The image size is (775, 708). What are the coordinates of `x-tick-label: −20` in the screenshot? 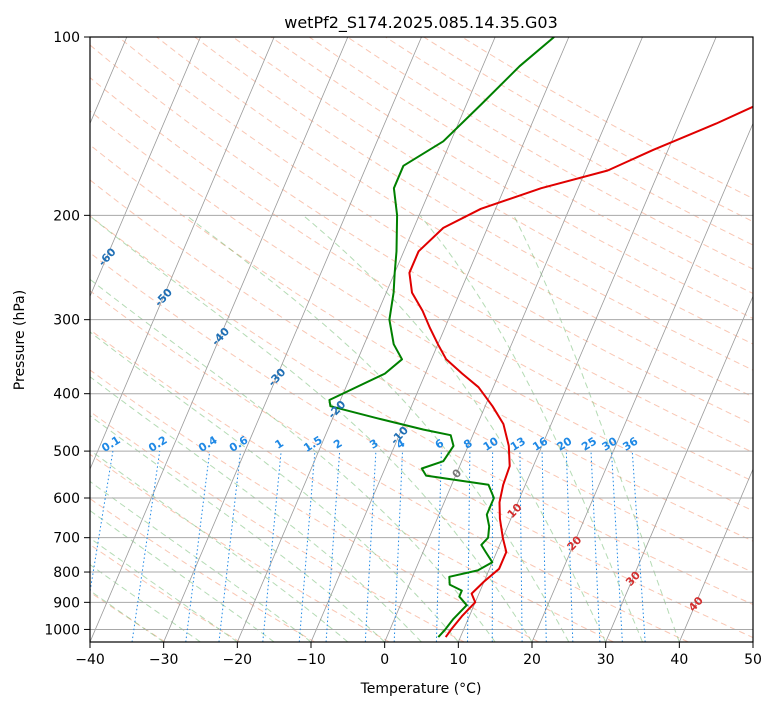 It's located at (238, 660).